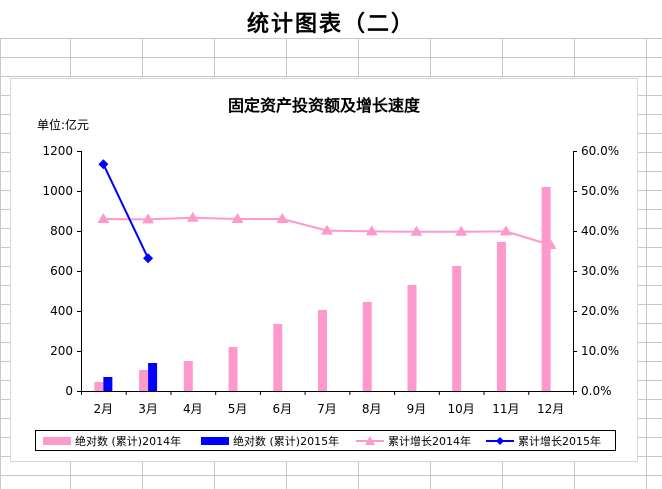 This screenshot has height=489, width=662. What do you see at coordinates (600, 191) in the screenshot?
I see `right-tick-label: 50.0%` at bounding box center [600, 191].